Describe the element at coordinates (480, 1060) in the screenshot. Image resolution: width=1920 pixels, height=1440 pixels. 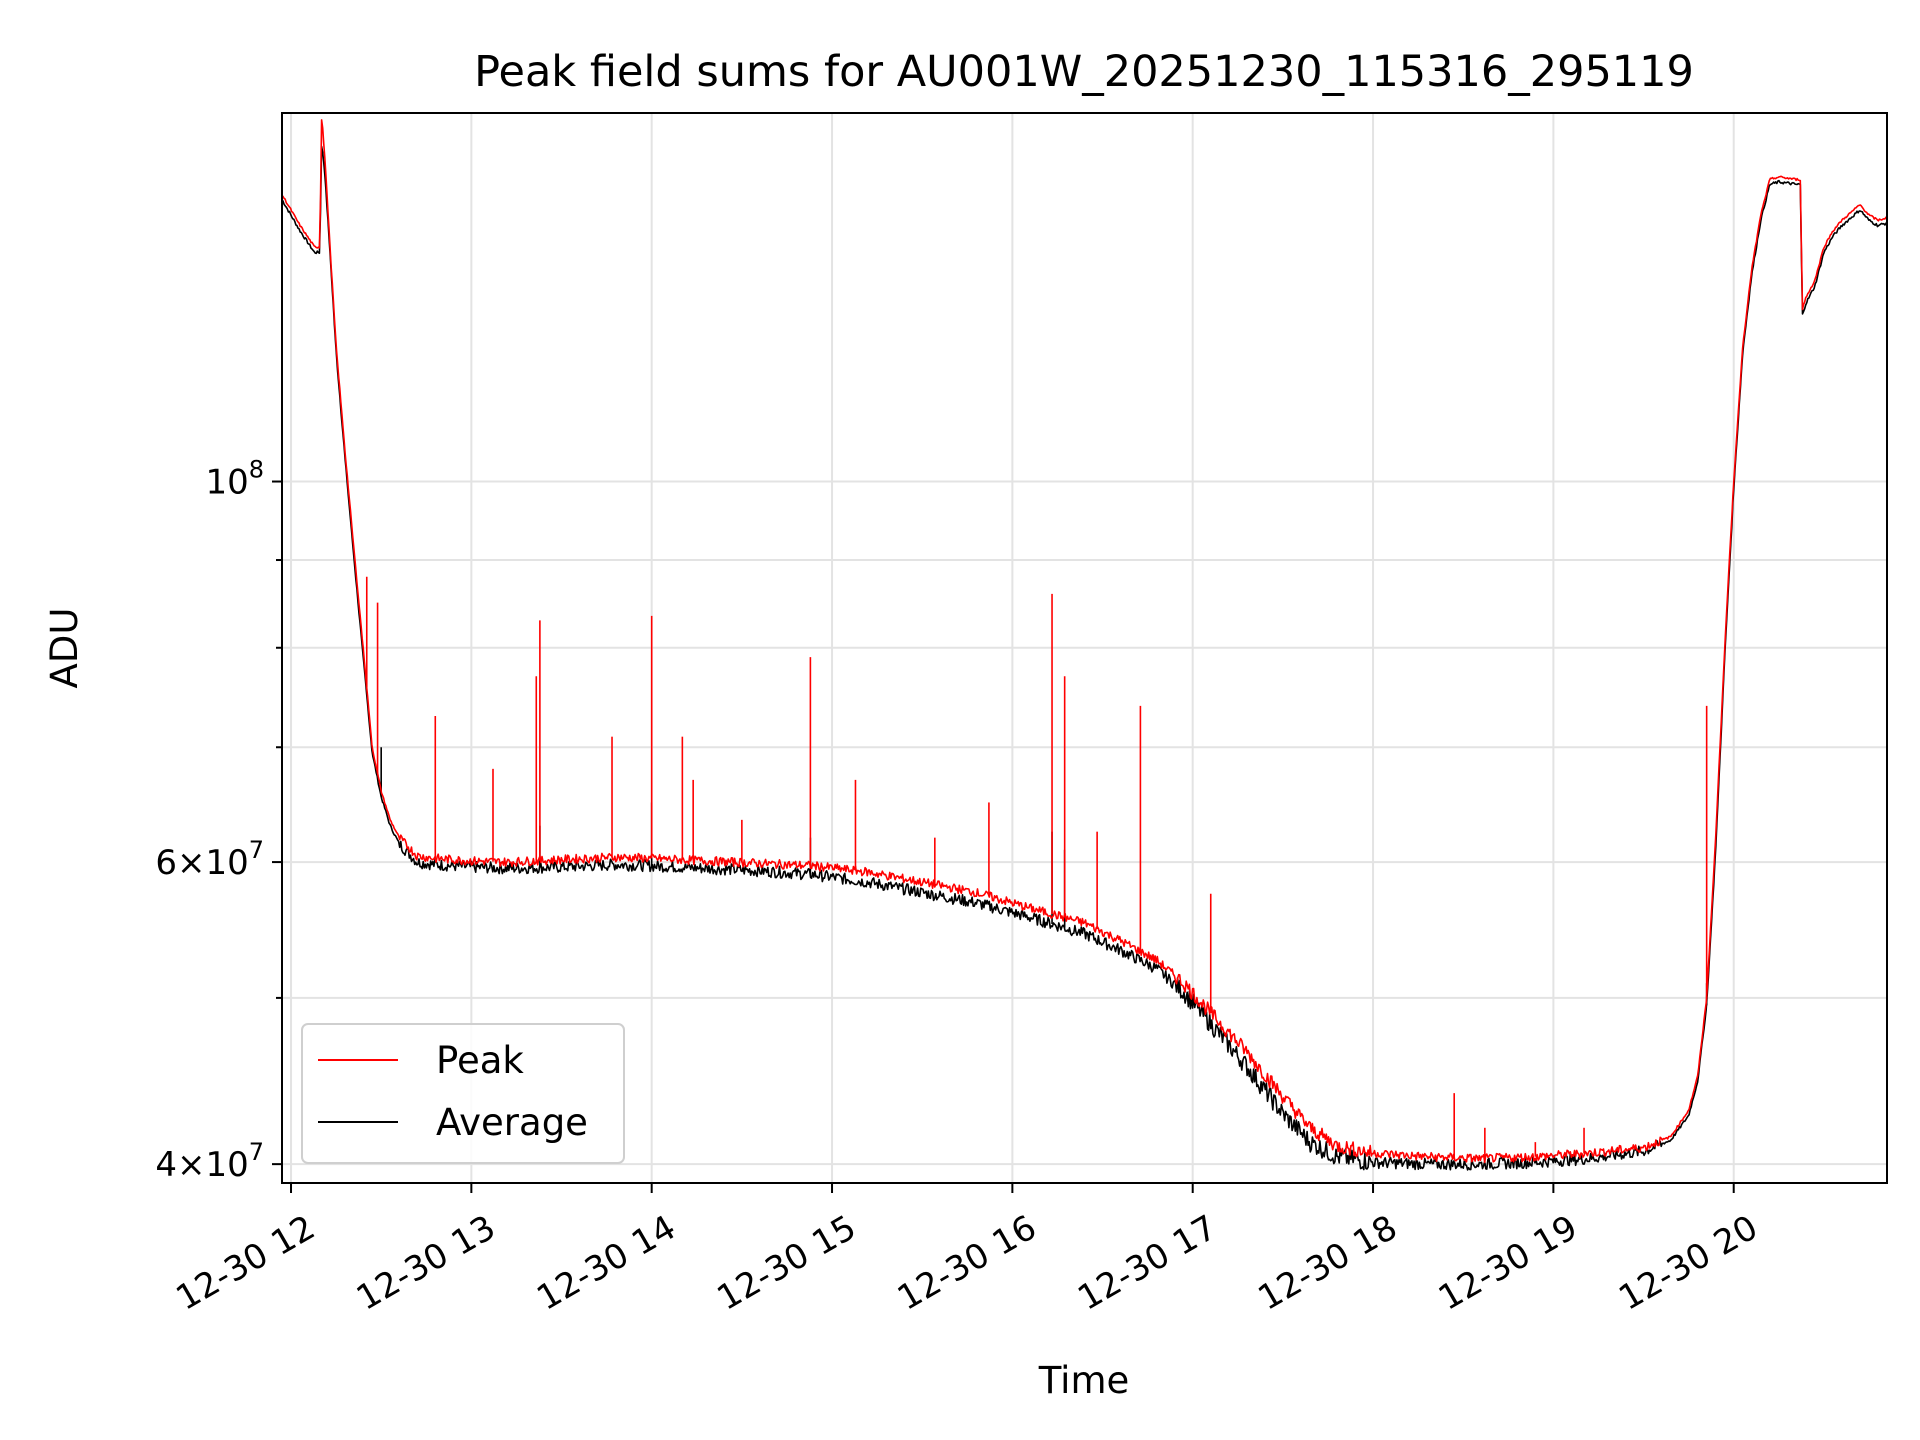
I see `legend-peak-label: Peak` at that location.